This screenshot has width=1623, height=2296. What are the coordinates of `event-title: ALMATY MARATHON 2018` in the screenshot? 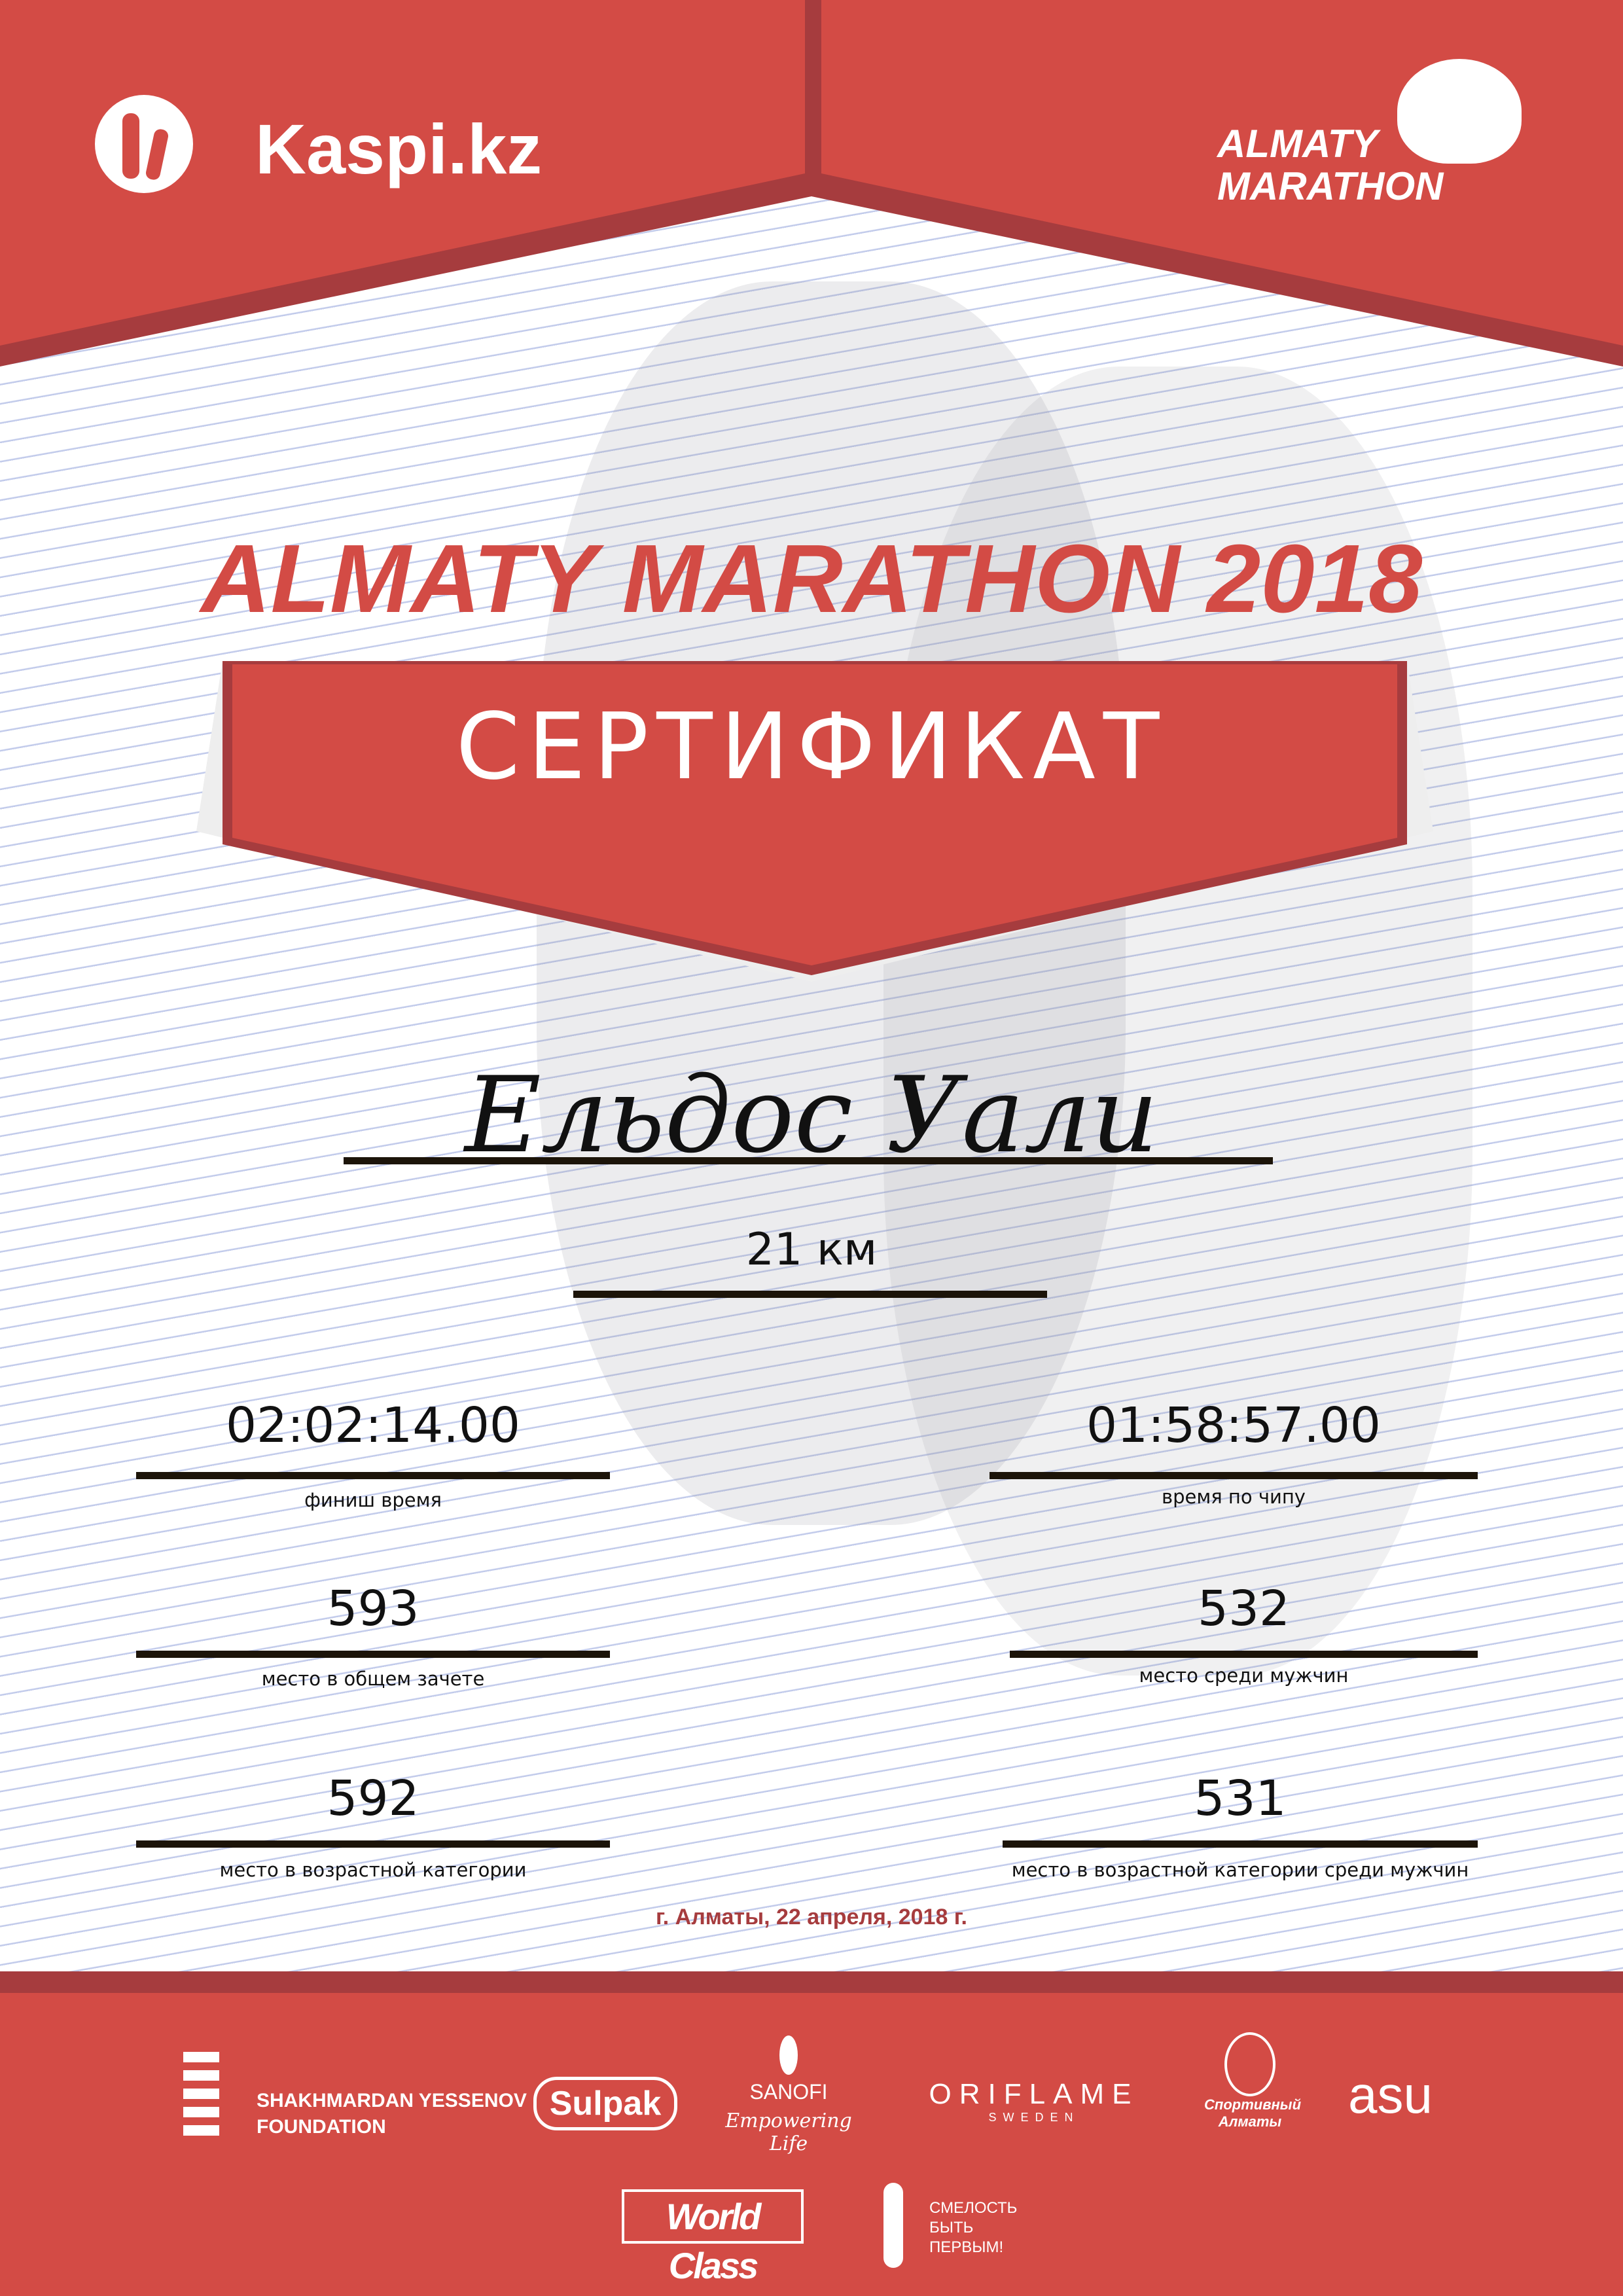 It's located at (811, 579).